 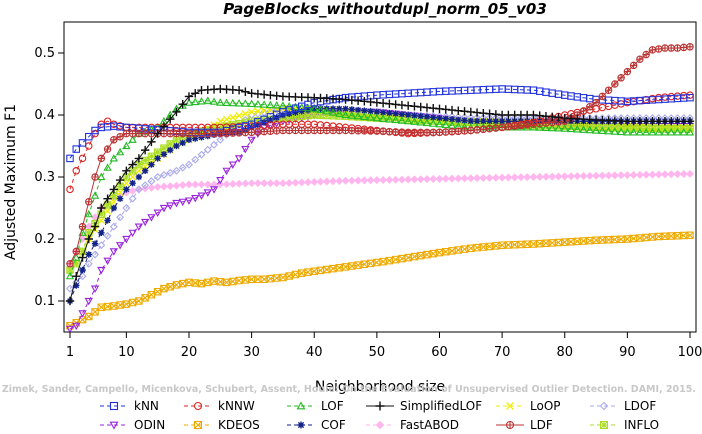 I want to click on legend-label: KDEOS, so click(x=239, y=425).